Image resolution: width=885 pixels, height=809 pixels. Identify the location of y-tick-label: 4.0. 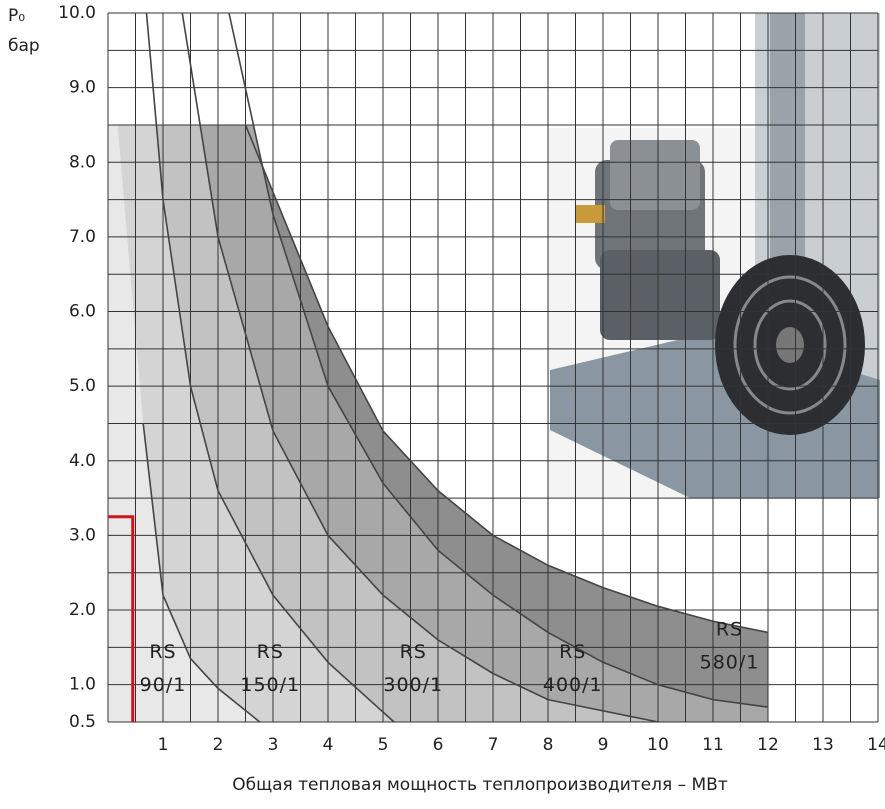
(82, 461).